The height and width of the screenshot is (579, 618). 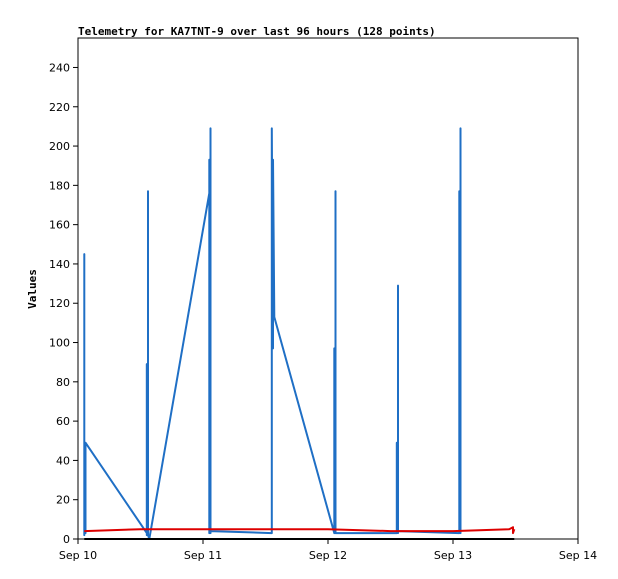 I want to click on y-tick-label: 200, so click(x=59, y=146).